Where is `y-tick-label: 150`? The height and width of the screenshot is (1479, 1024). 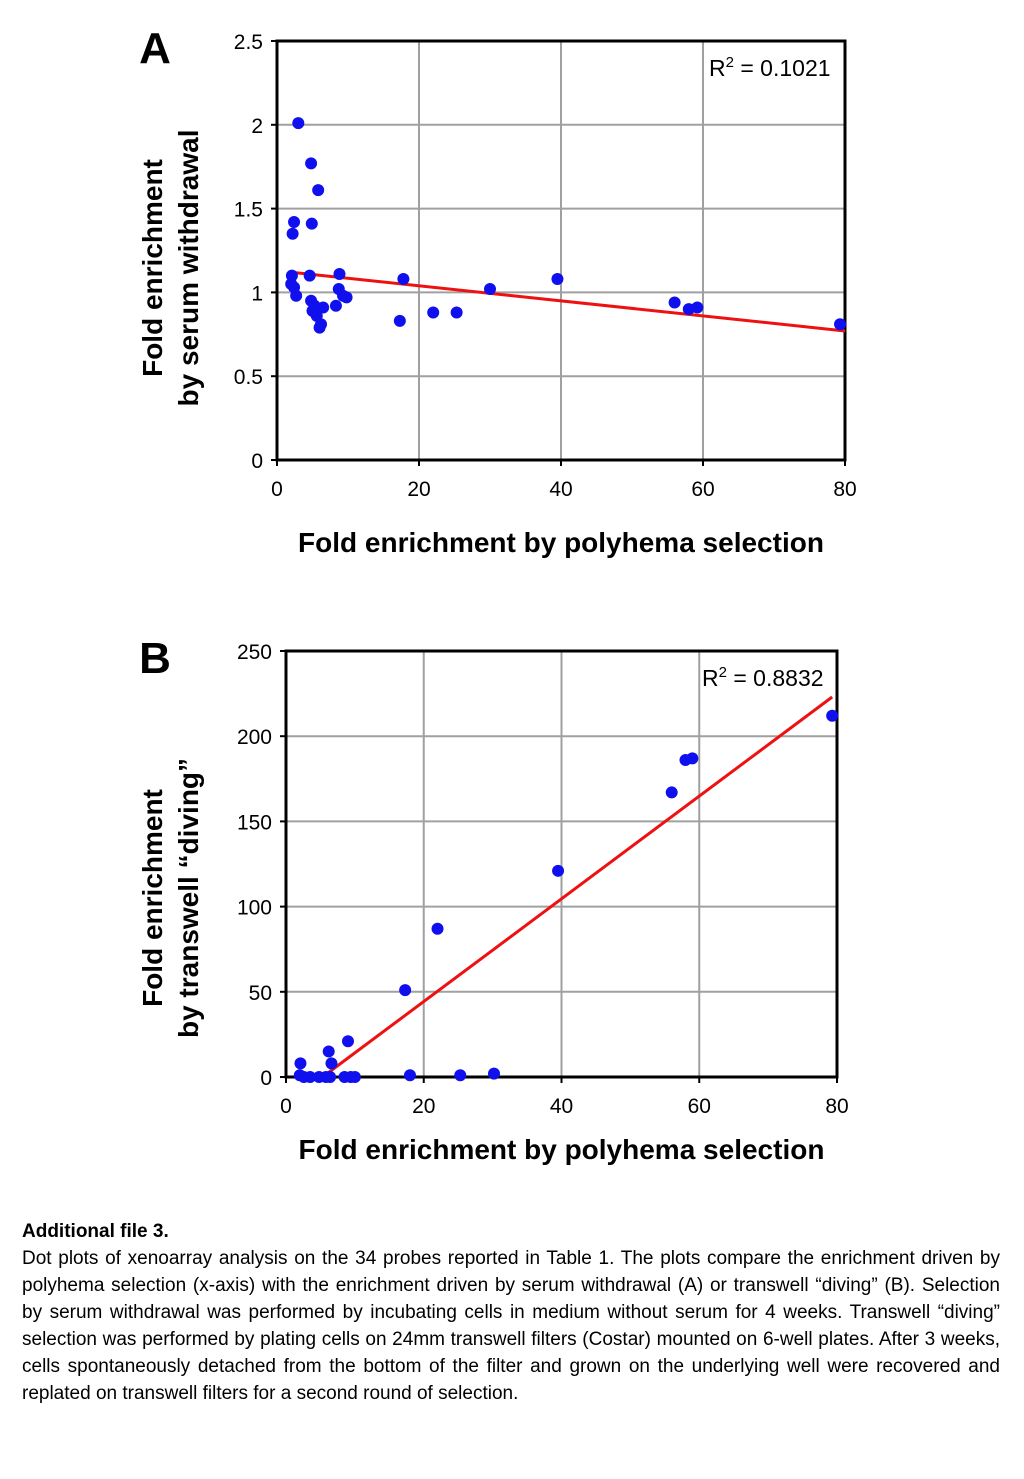
y-tick-label: 150 is located at coordinates (254, 822).